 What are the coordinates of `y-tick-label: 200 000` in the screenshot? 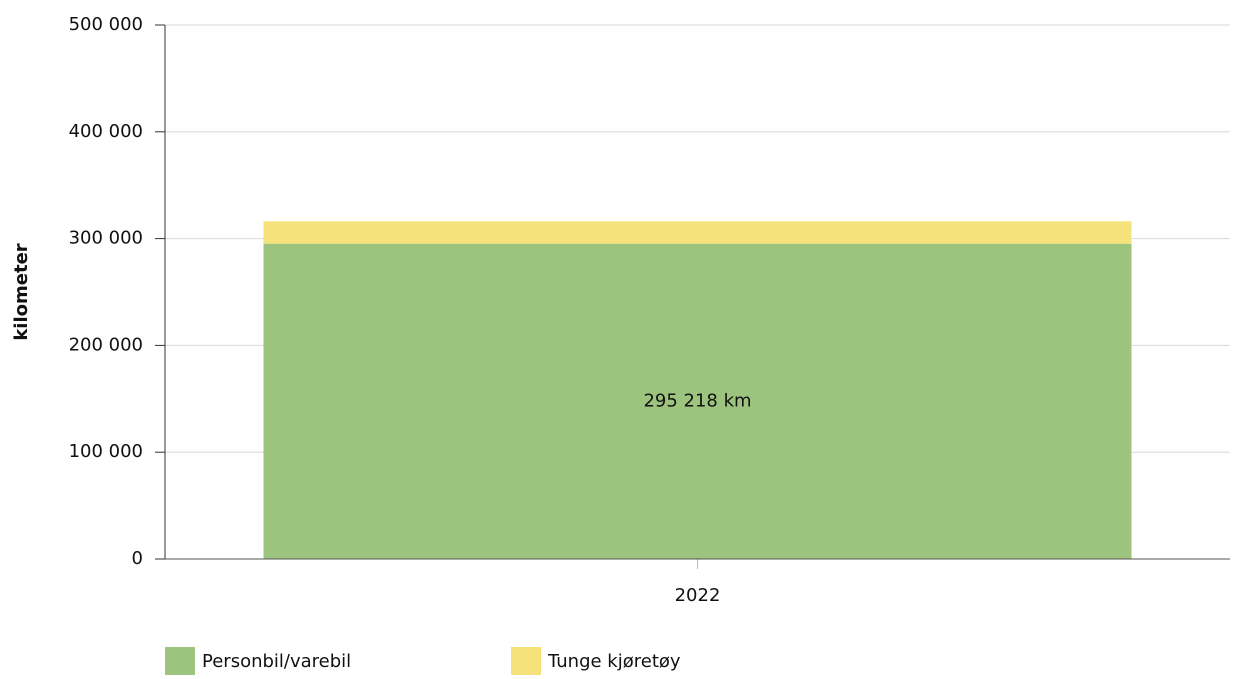 It's located at (106, 344).